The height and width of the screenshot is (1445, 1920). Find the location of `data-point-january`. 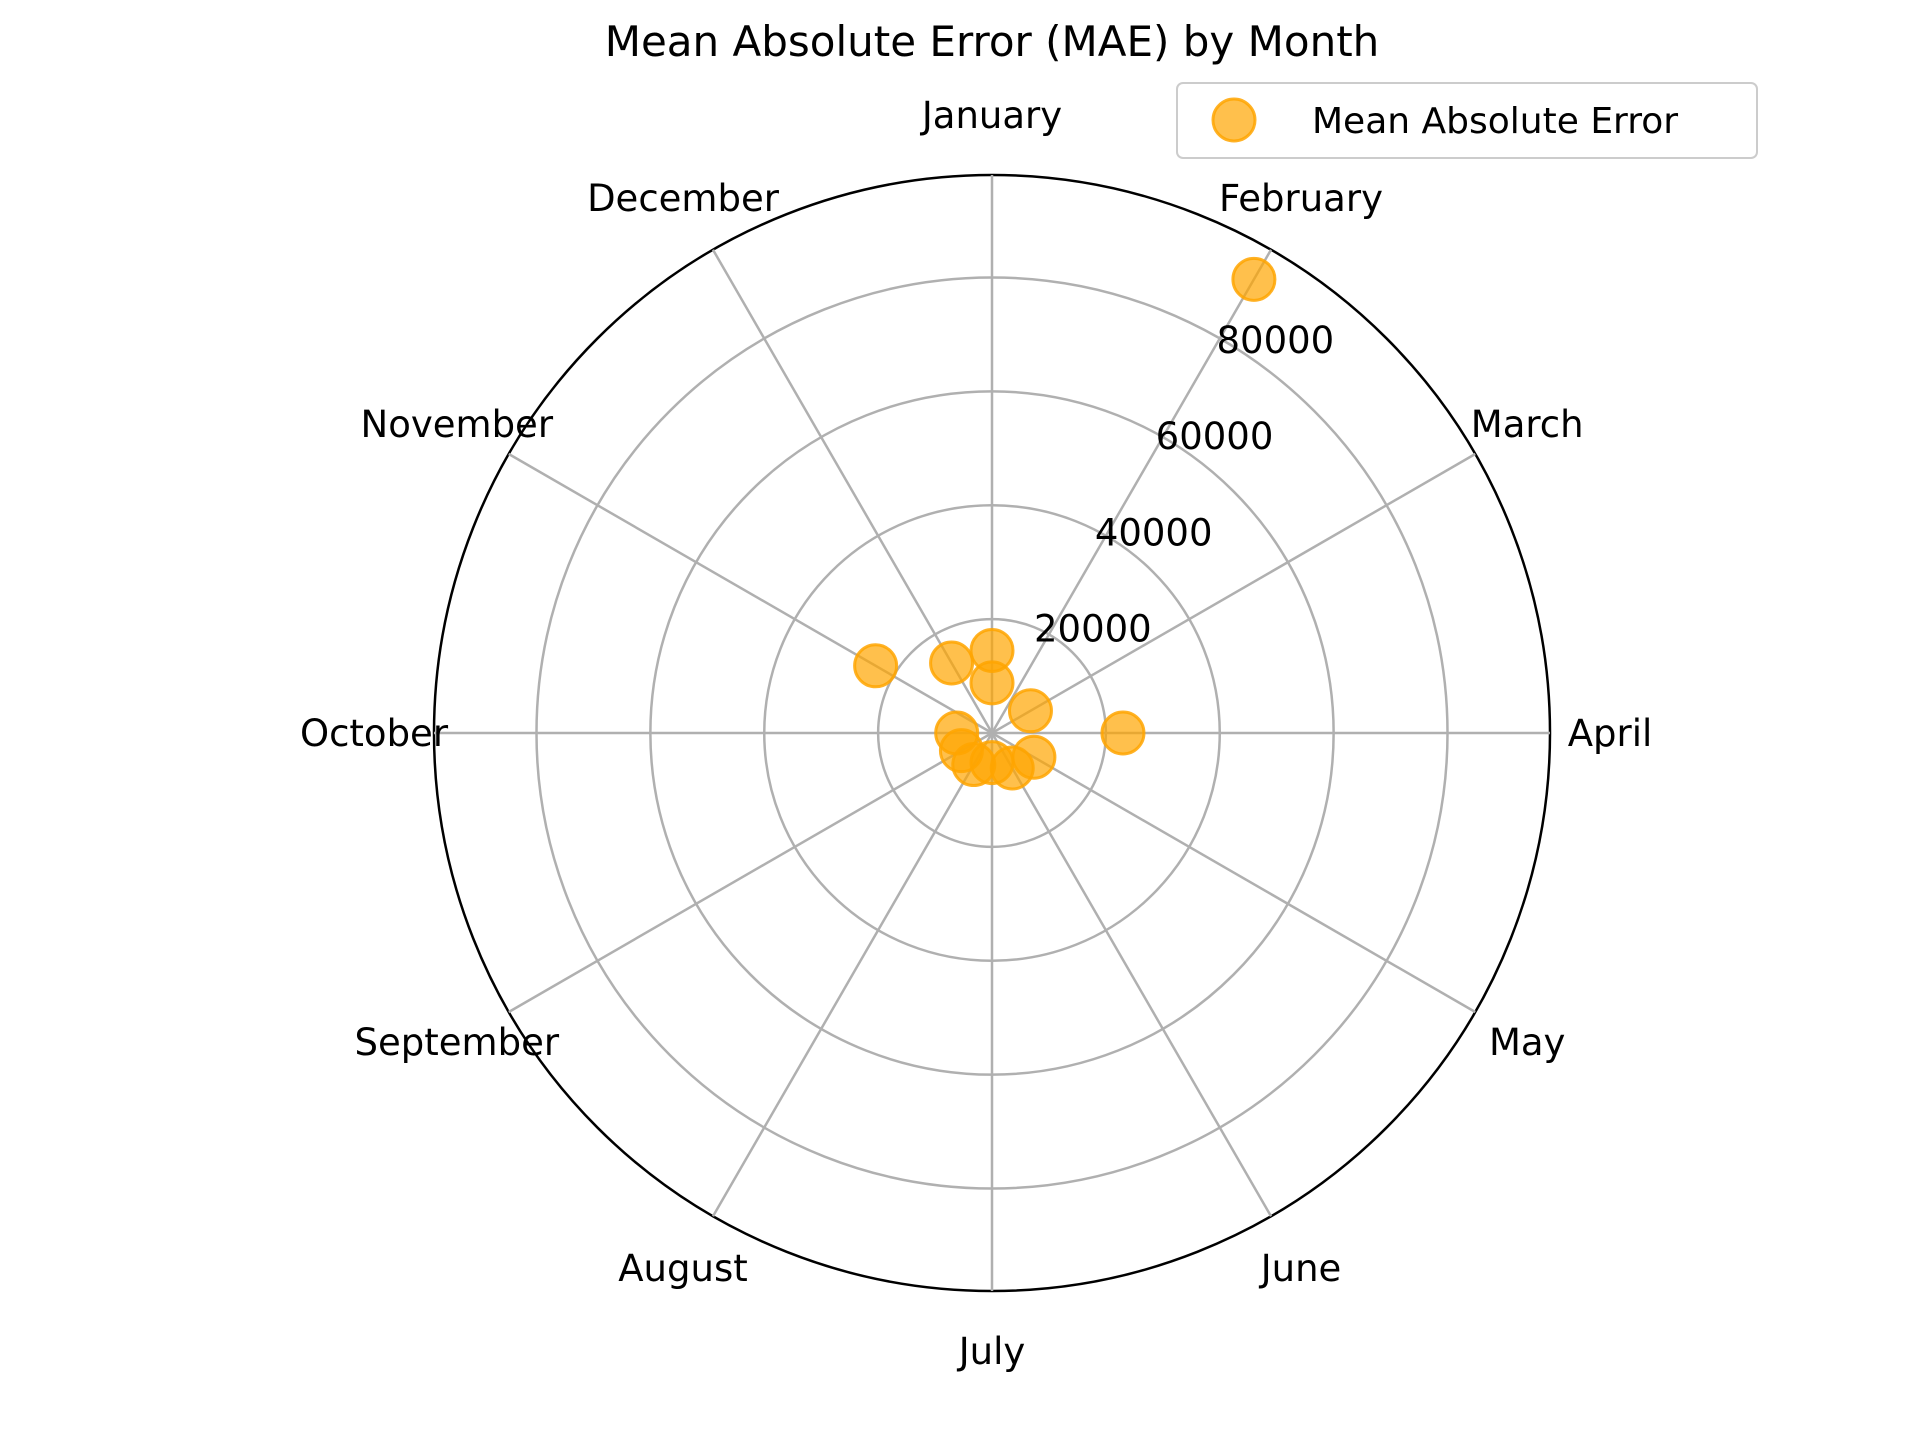

data-point-january is located at coordinates (992, 683).